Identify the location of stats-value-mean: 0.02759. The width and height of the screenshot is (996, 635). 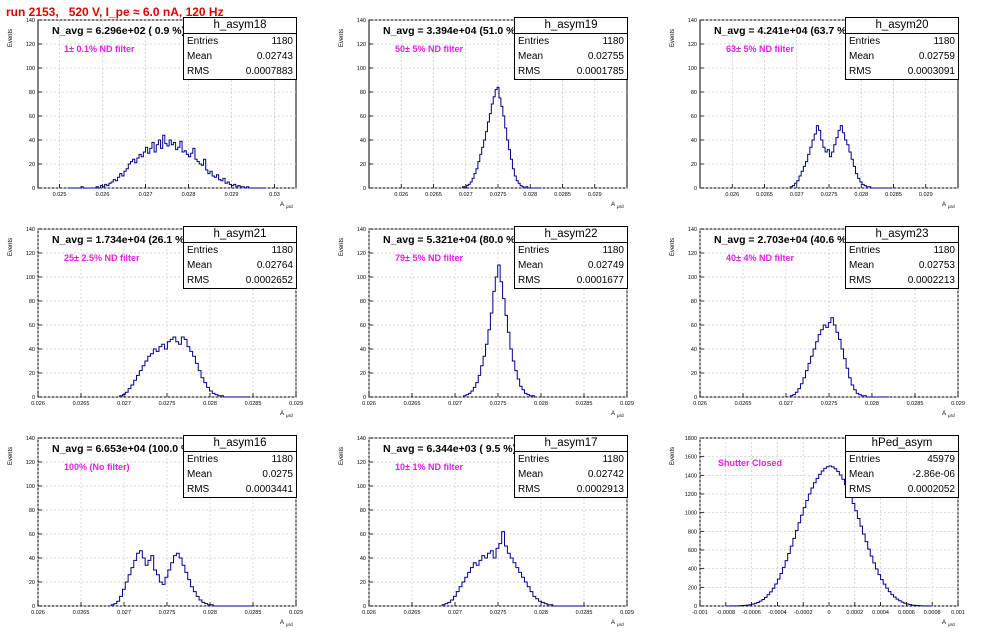
(937, 56).